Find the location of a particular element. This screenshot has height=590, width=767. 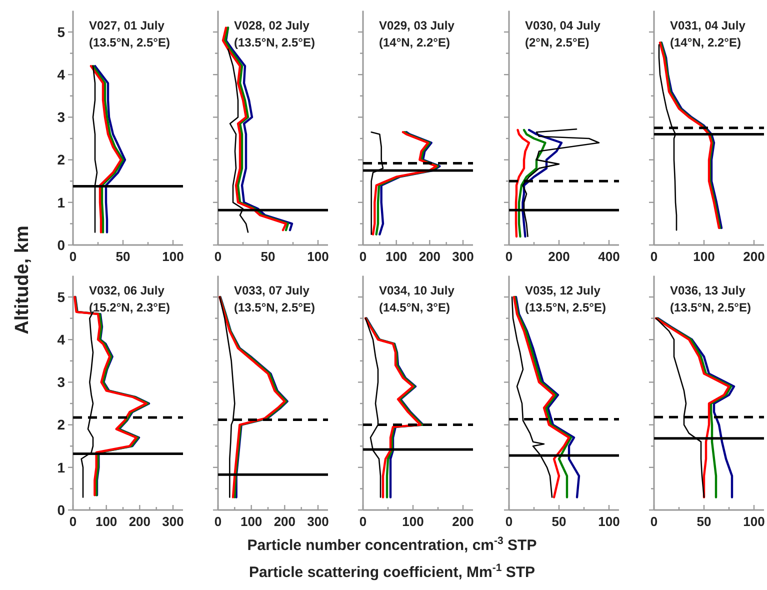

text: V033, 07 July is located at coordinates (272, 291).